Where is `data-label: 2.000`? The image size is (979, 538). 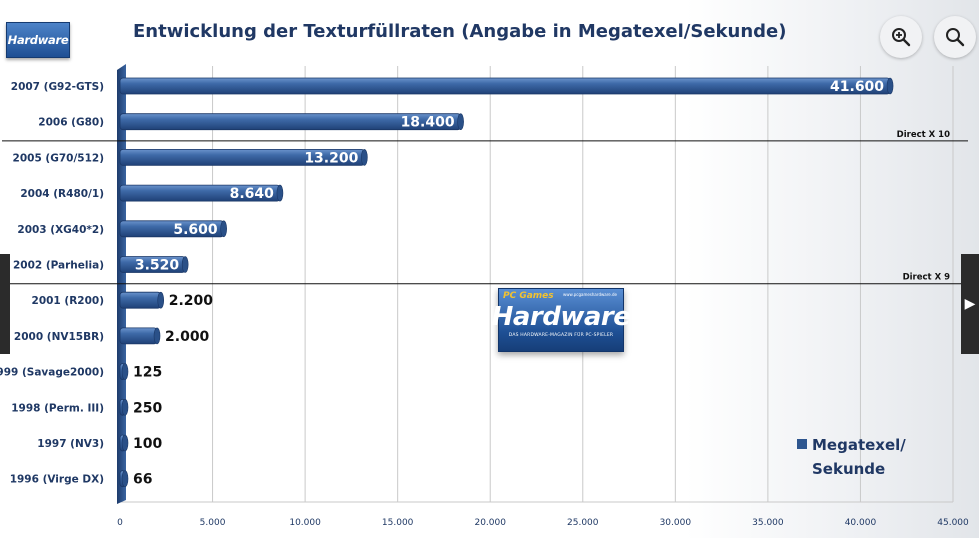
data-label: 2.000 is located at coordinates (187, 337).